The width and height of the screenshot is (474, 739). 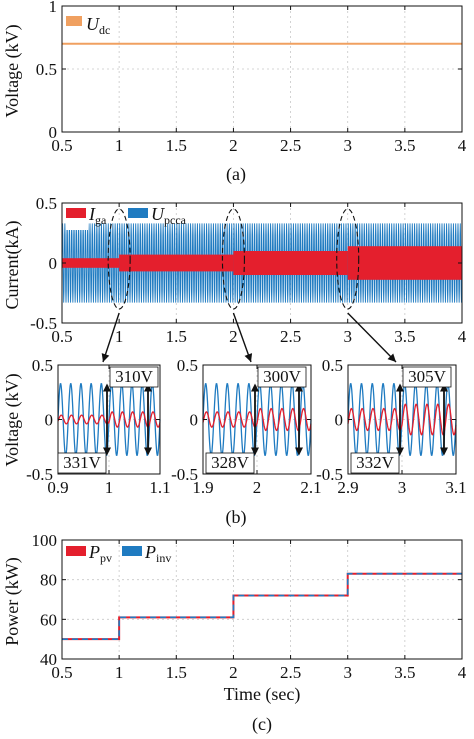 What do you see at coordinates (455, 487) in the screenshot?
I see `panel-b-zoom-3-xtick-label: 3.1` at bounding box center [455, 487].